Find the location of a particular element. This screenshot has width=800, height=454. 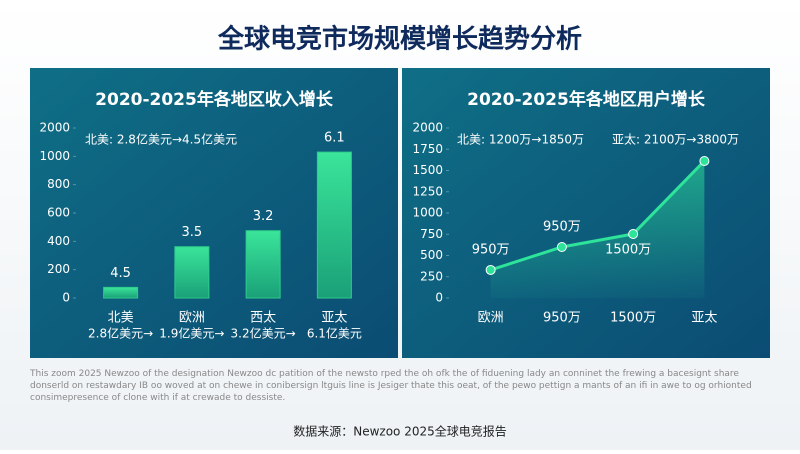

y-tick-label: 1250 is located at coordinates (427, 191).